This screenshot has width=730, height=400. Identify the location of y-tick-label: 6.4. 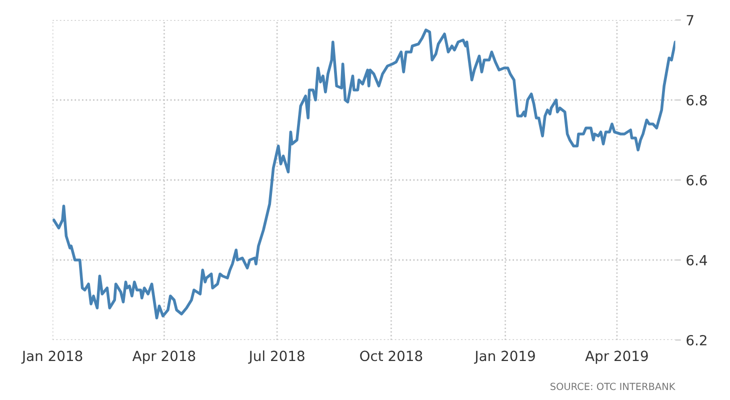
(696, 260).